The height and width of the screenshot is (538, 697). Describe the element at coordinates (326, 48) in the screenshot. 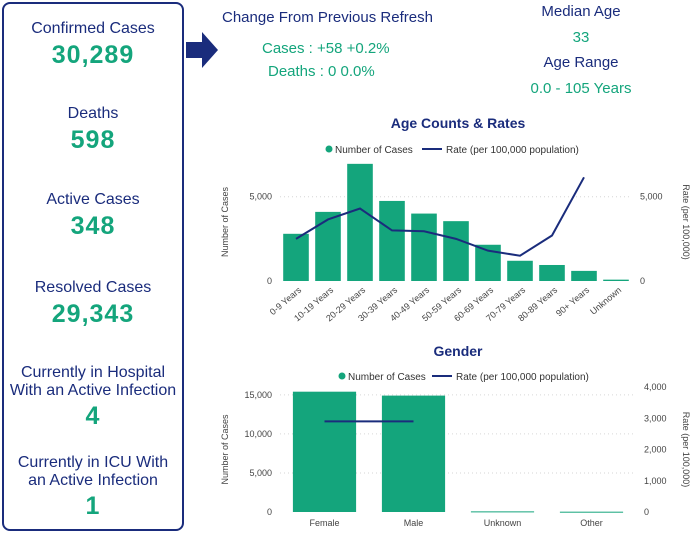

I see `change-cases: Cases : +58 +0.2%` at that location.